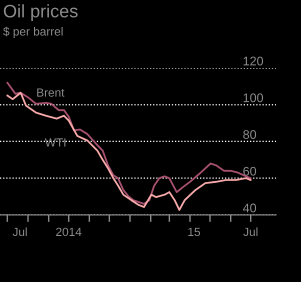  Describe the element at coordinates (50, 92) in the screenshot. I see `series-label: Brent` at that location.